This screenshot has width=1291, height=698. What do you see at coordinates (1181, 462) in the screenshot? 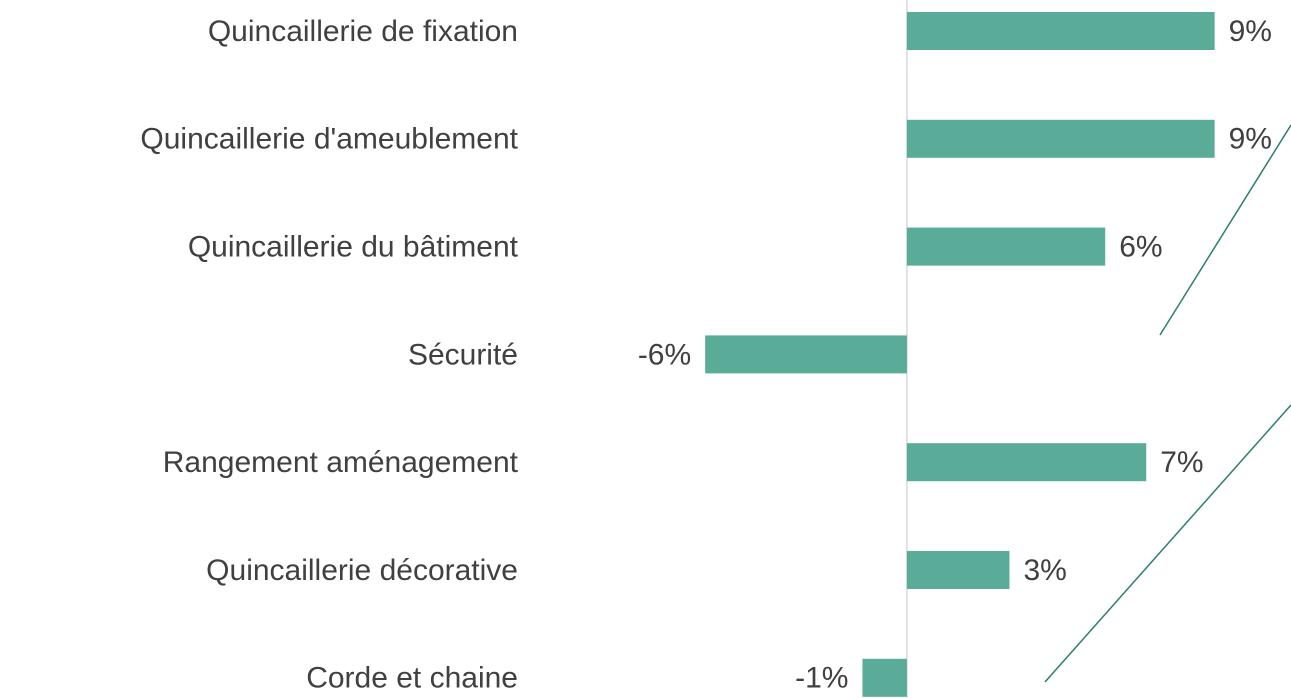
I see `value-label: 7%` at bounding box center [1181, 462].